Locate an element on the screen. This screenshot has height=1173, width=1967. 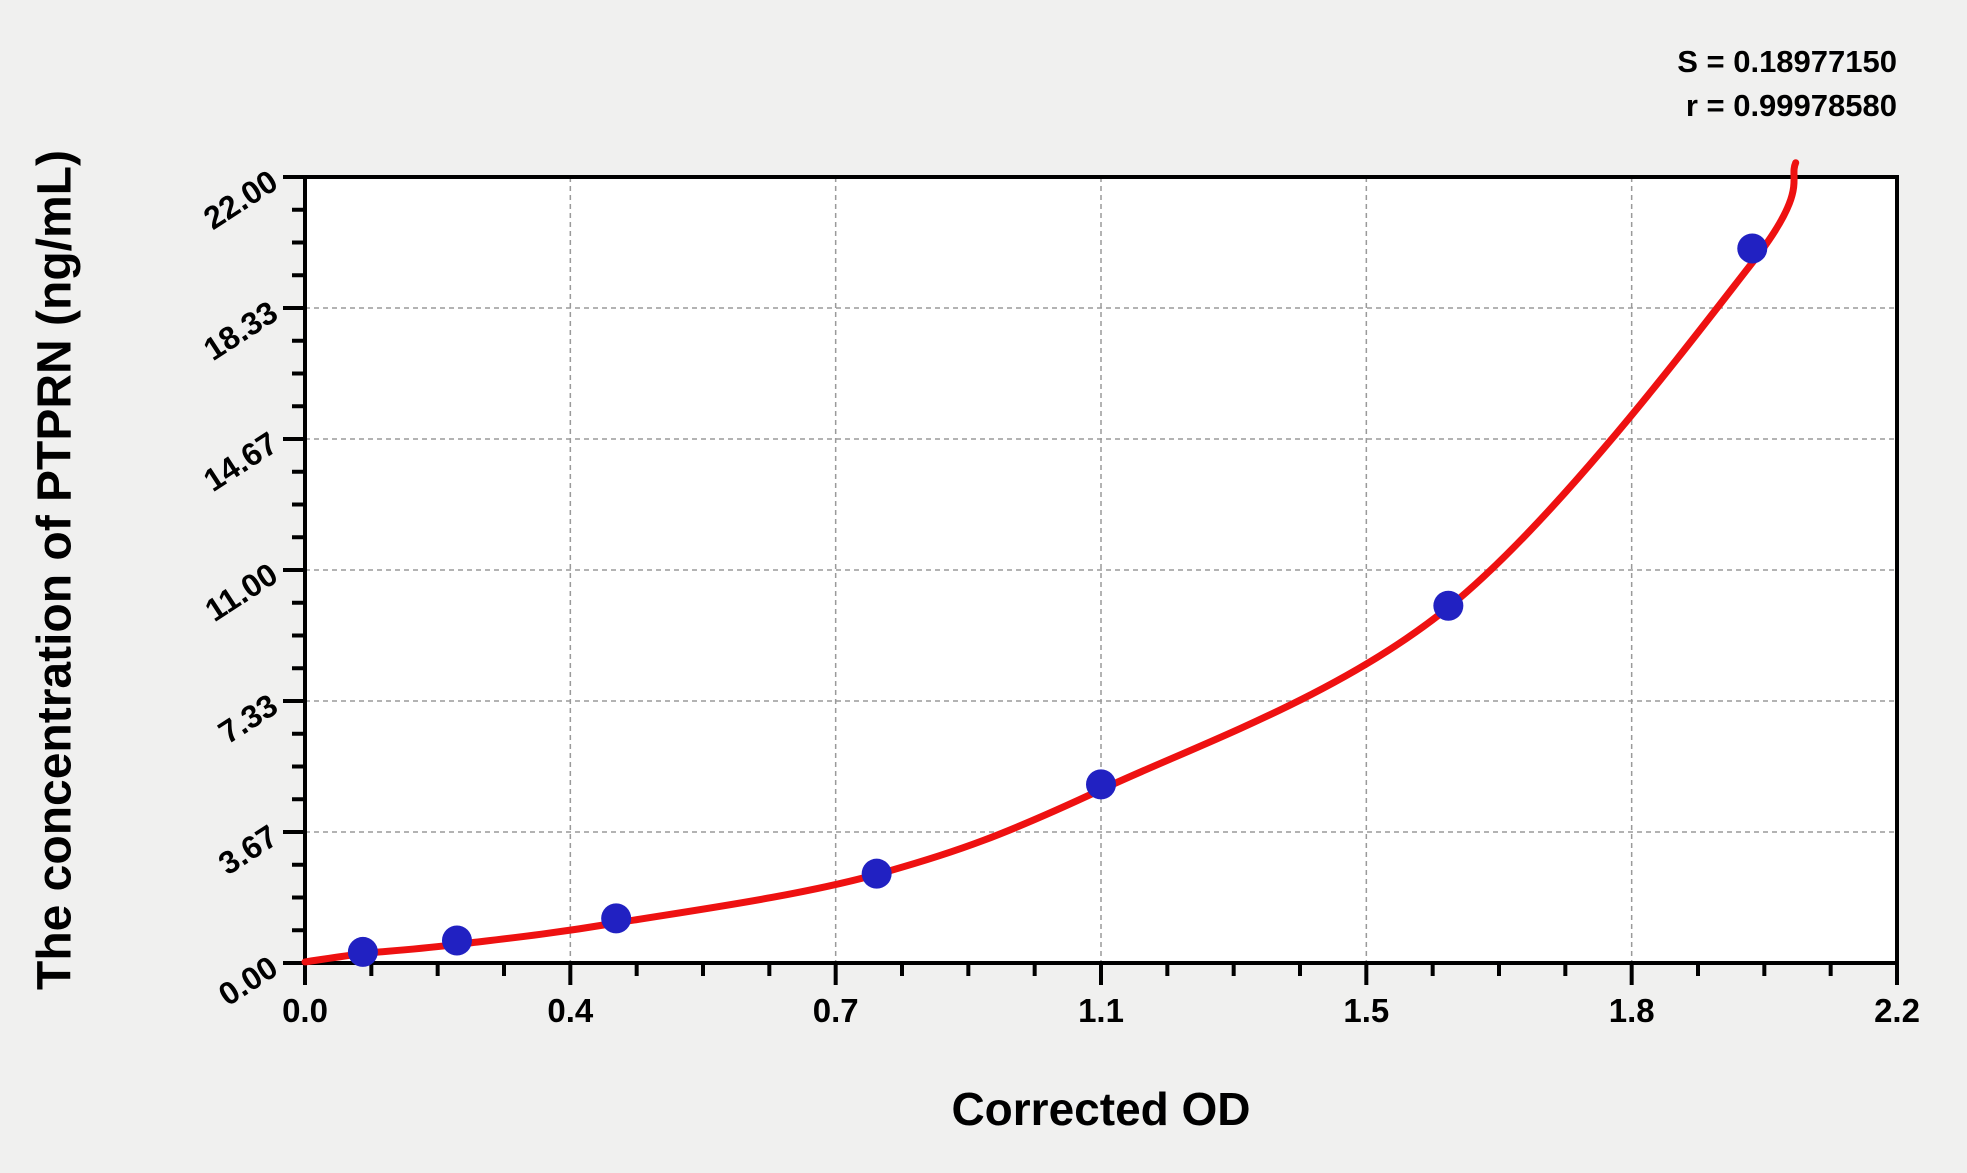
x-axis-title: Corrected OD is located at coordinates (1101, 1109).